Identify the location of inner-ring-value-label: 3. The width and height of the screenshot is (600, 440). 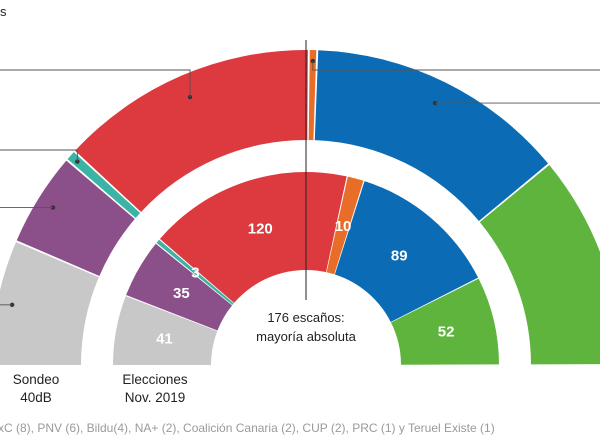
(195, 273).